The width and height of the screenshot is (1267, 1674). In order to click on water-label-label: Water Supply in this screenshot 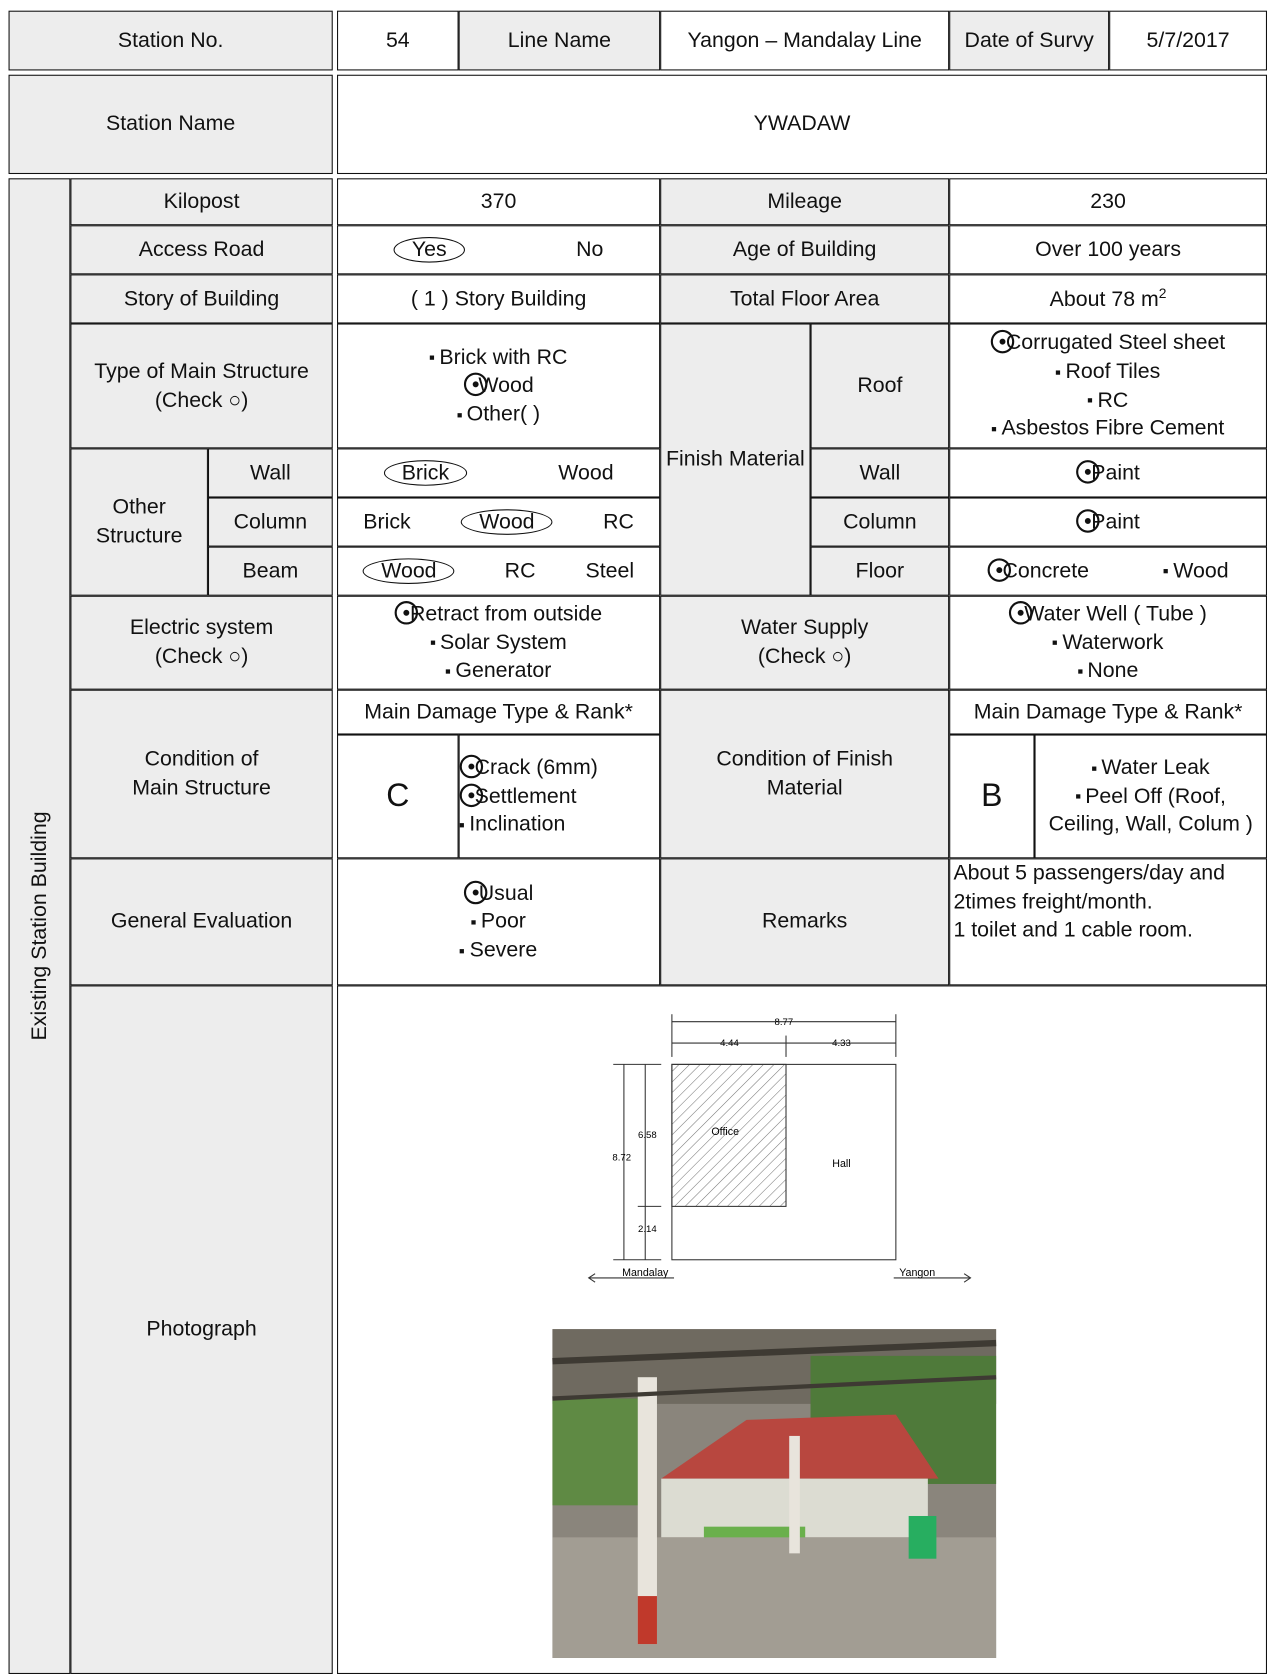, I will do `click(805, 628)`.